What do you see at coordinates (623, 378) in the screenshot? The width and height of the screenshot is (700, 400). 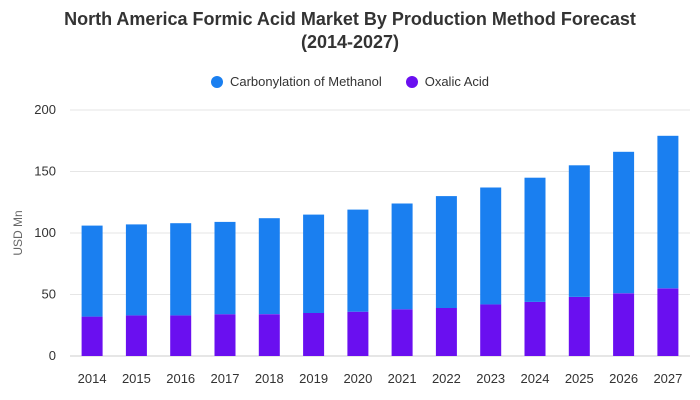 I see `x-tick-label: 2026` at bounding box center [623, 378].